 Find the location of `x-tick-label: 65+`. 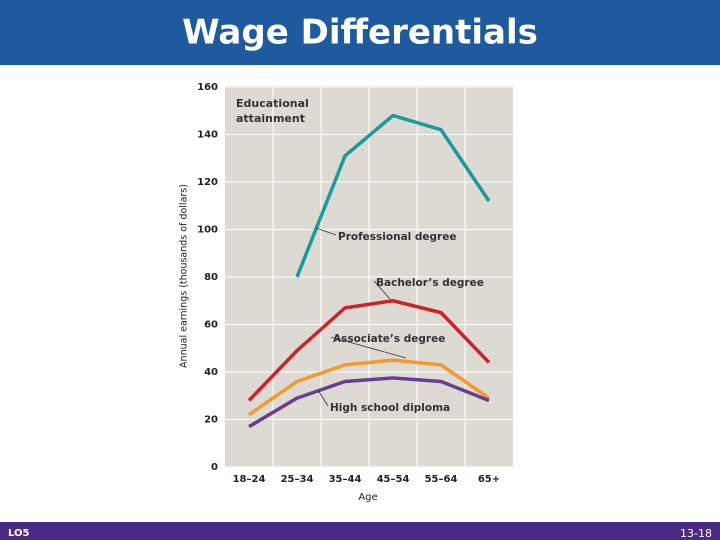

x-tick-label: 65+ is located at coordinates (489, 479).